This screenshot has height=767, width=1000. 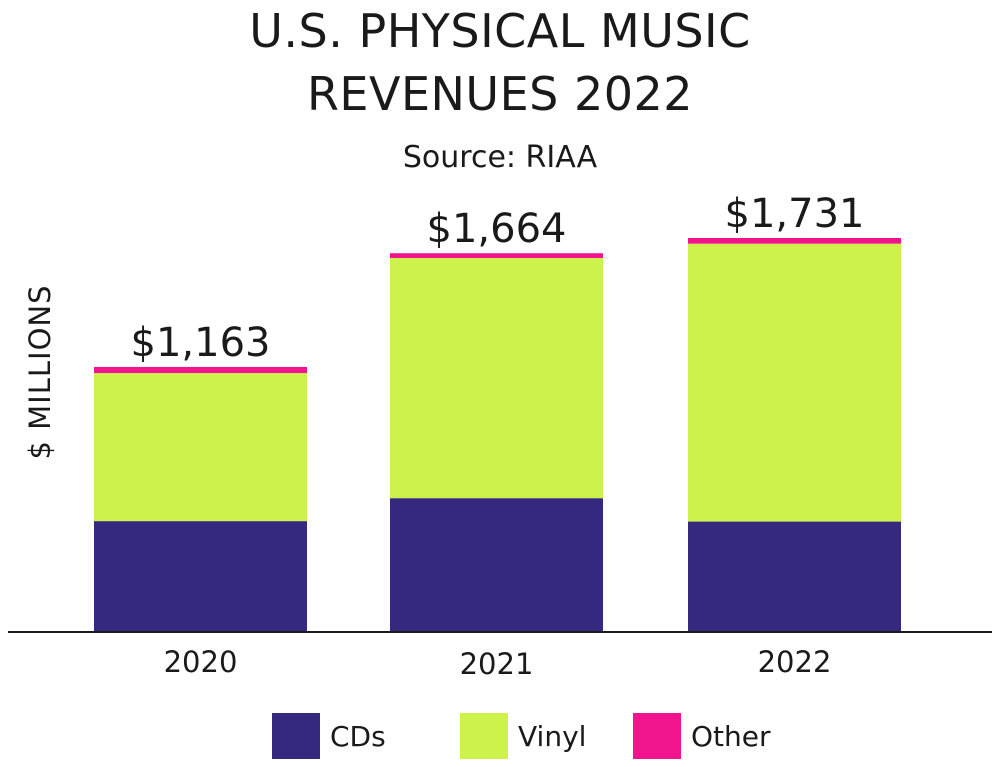 I want to click on legend-swatch-vinyl, so click(x=484, y=736).